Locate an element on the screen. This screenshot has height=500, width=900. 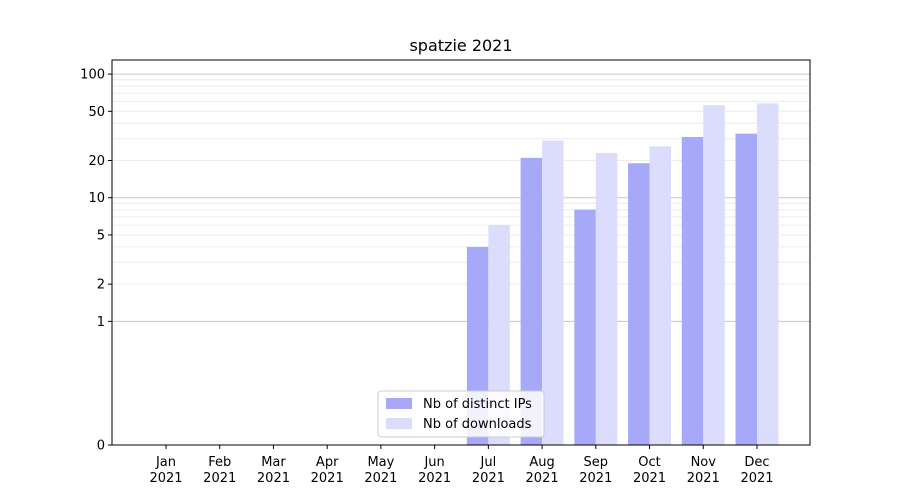
legend-box is located at coordinates (461, 414).